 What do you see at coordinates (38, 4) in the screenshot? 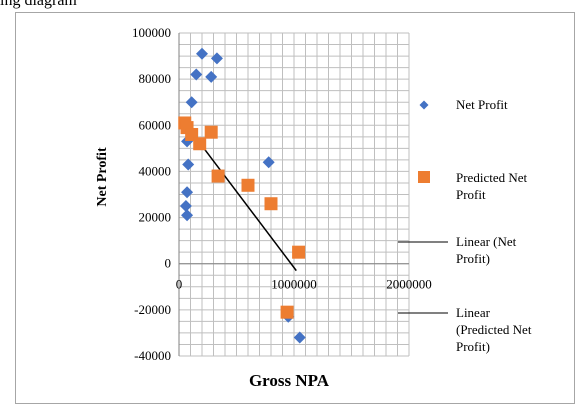
I see `cropped-caption-text: ing diagram` at bounding box center [38, 4].